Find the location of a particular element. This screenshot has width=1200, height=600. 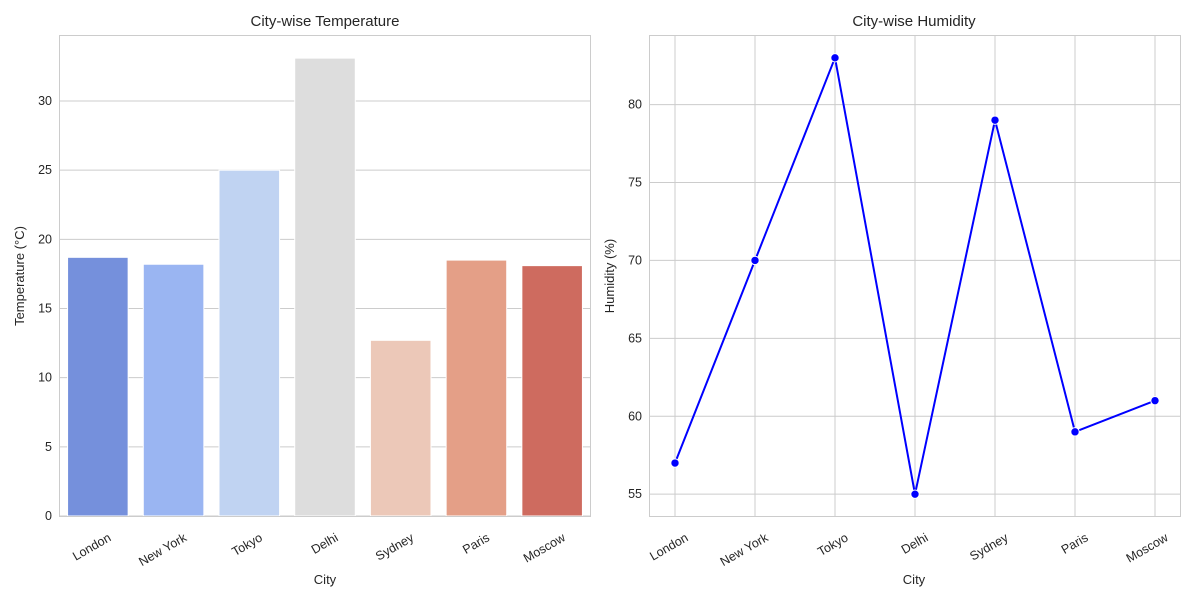

bar-tokyo is located at coordinates (249, 343).